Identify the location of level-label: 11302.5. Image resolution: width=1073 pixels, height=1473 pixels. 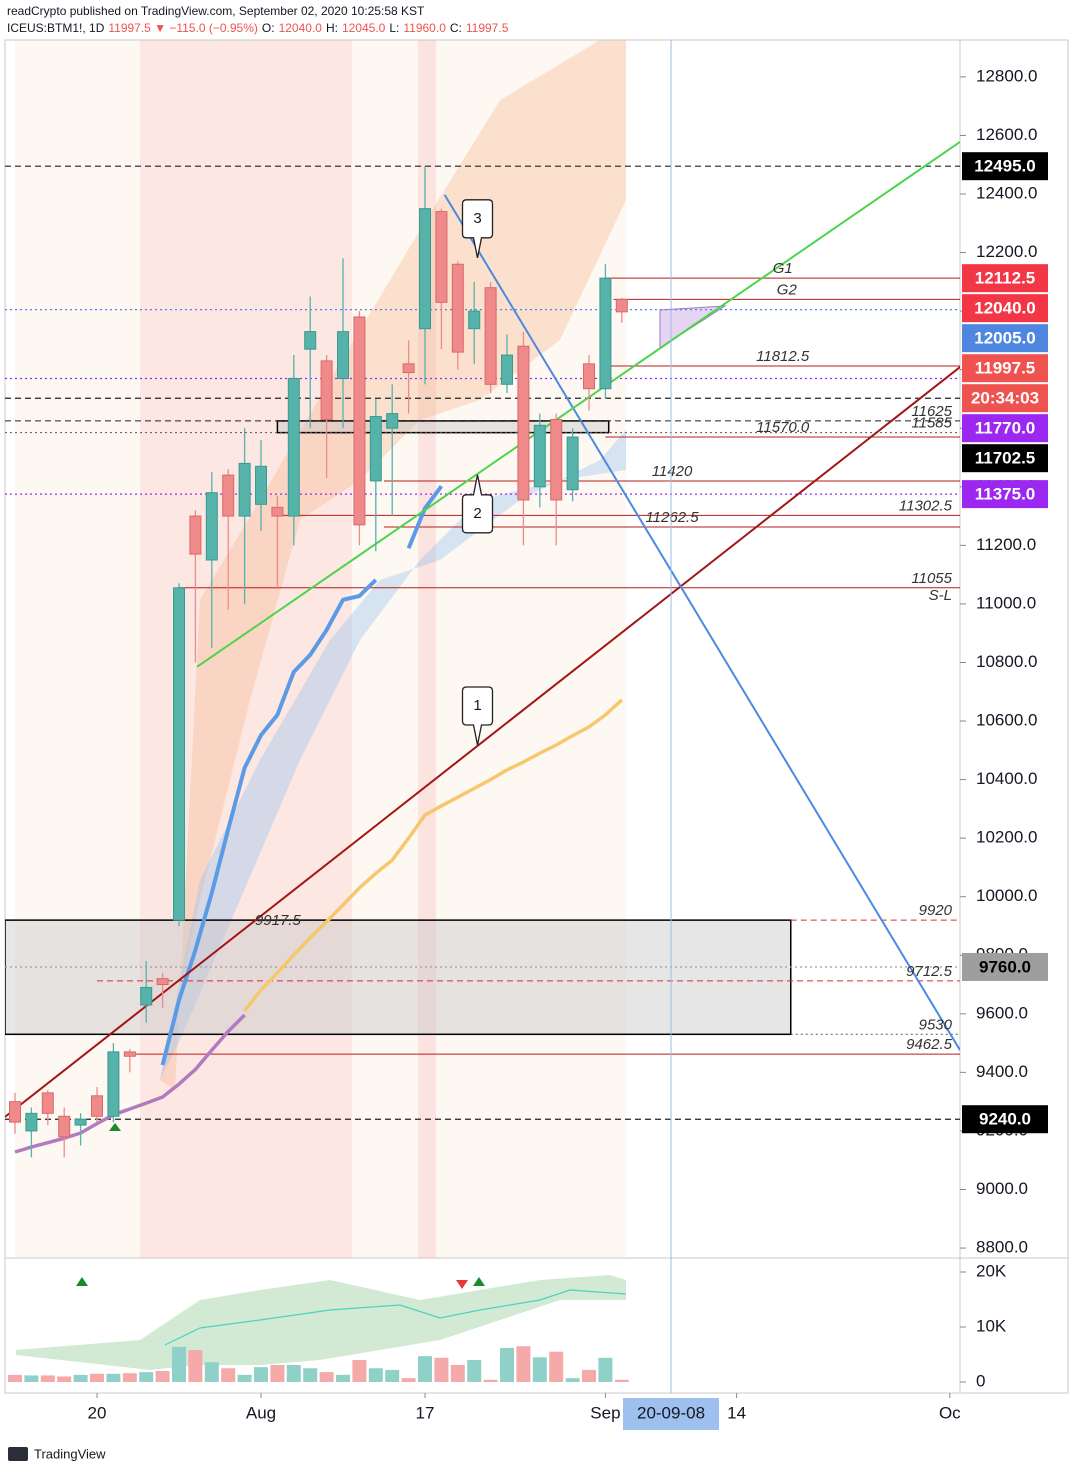
(926, 505).